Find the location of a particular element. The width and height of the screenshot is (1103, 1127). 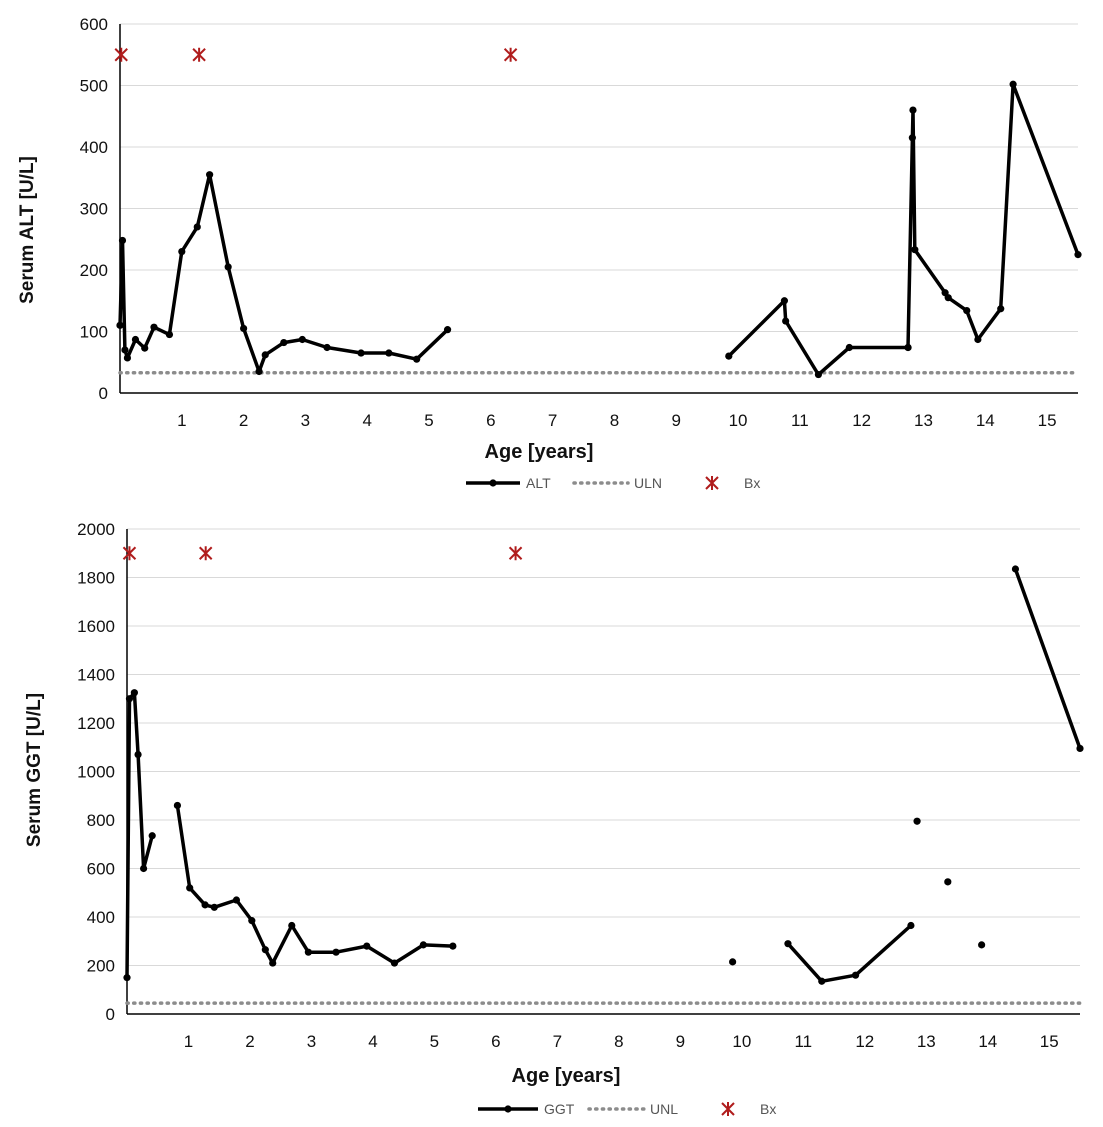

x-tick-label: 15 is located at coordinates (1049, 1041).